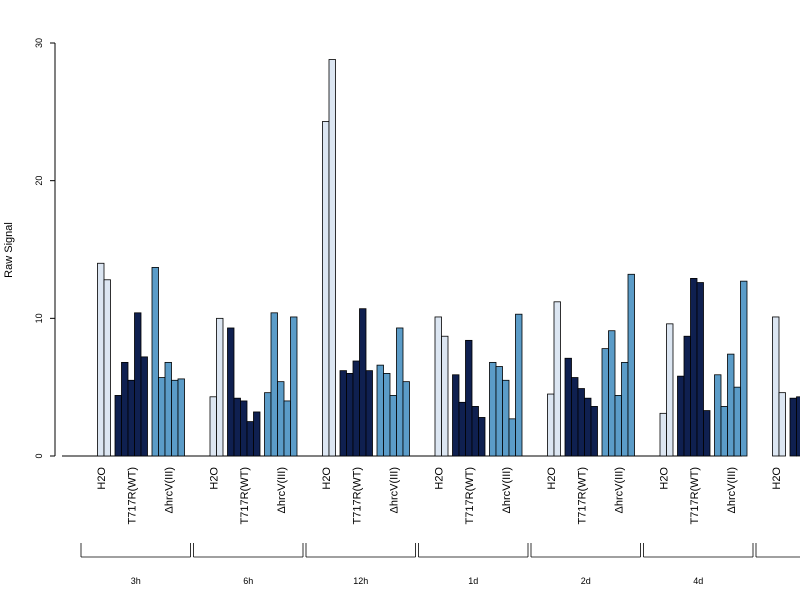 Image resolution: width=800 pixels, height=600 pixels. Describe the element at coordinates (473, 581) in the screenshot. I see `group-label: 1d` at that location.